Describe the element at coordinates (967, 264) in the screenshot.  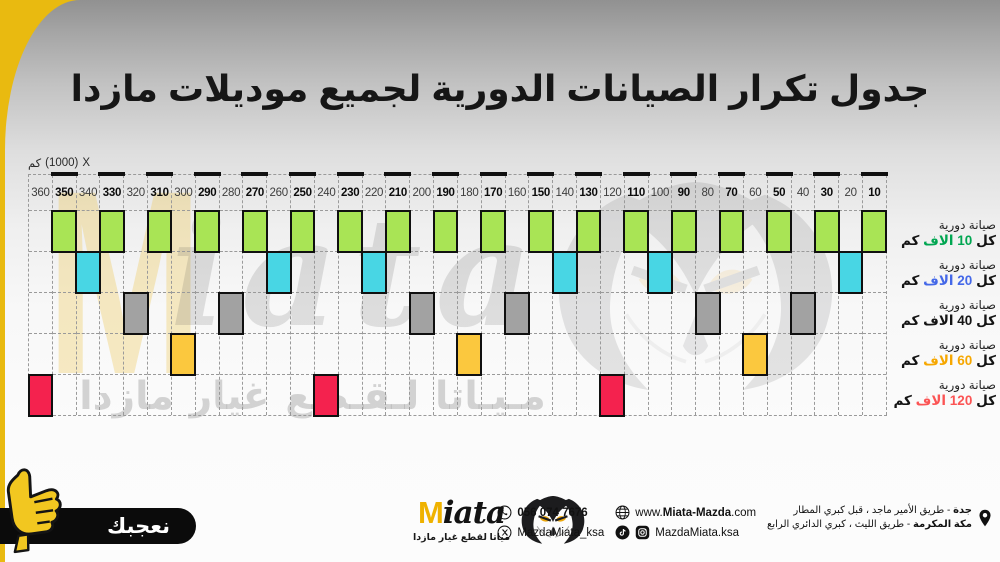
I see `legend-item-title: صيانة دورية` at that location.